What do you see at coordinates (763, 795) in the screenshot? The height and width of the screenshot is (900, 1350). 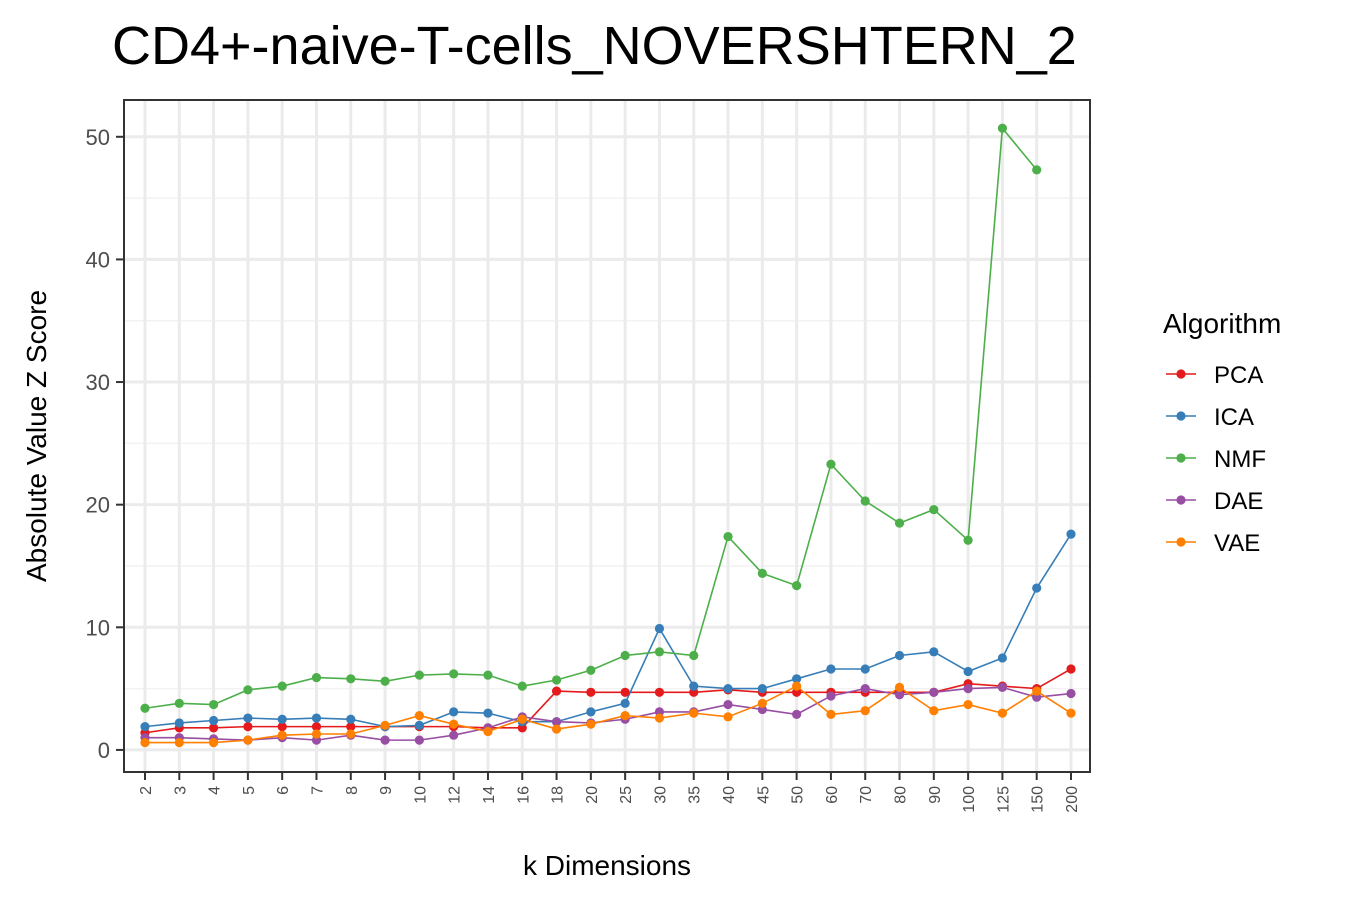 I see `x-tick-label: 45` at bounding box center [763, 795].